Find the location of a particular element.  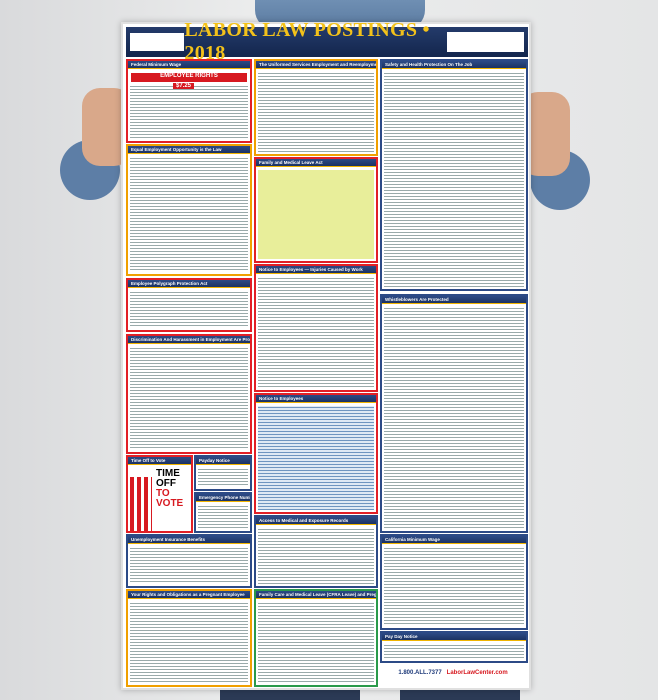

section-whistleblowers: Whistleblowers Are Protected is located at coordinates (454, 413).